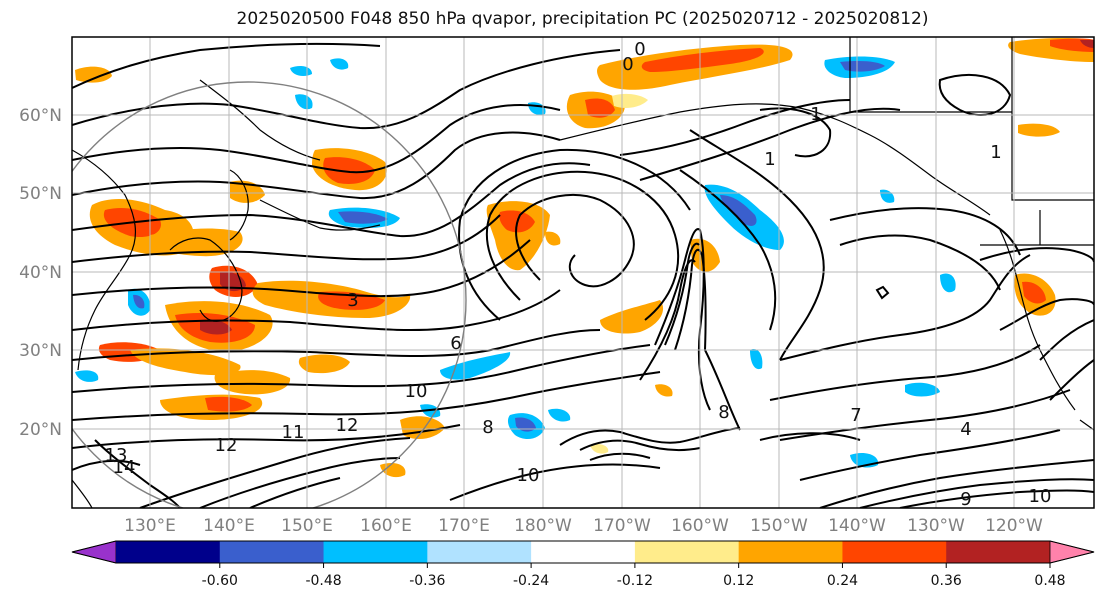  I want to click on colorbar-tick-label: 0.48, so click(1049, 581).